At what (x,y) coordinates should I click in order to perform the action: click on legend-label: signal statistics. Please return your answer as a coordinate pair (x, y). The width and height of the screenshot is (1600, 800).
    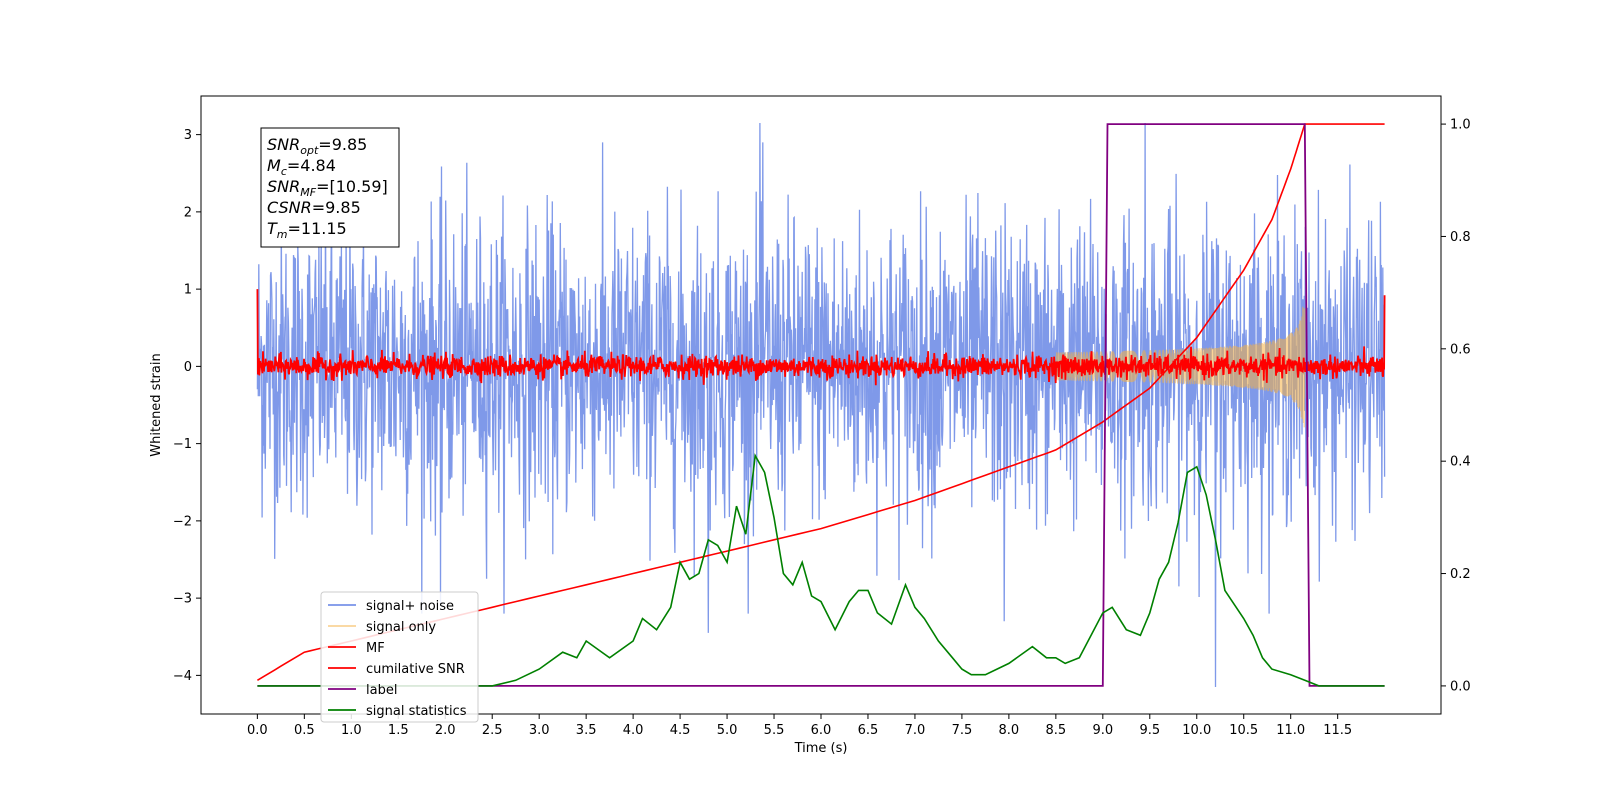
    Looking at the image, I should click on (416, 711).